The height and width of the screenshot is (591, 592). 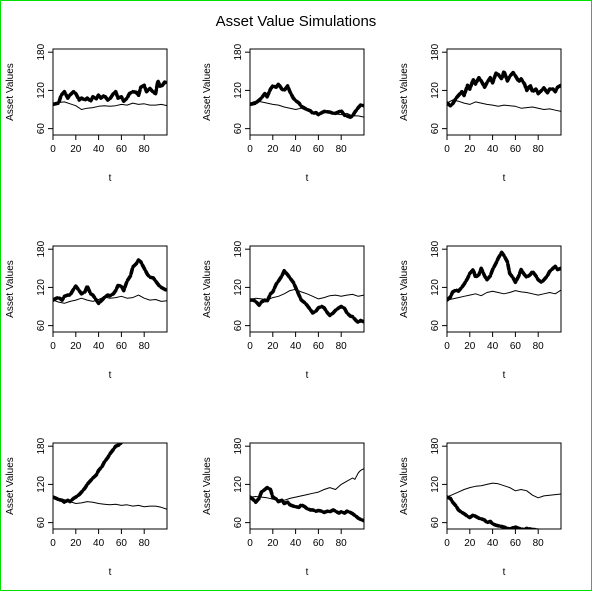 What do you see at coordinates (296, 21) in the screenshot?
I see `chart-title: Asset Value Simulations` at bounding box center [296, 21].